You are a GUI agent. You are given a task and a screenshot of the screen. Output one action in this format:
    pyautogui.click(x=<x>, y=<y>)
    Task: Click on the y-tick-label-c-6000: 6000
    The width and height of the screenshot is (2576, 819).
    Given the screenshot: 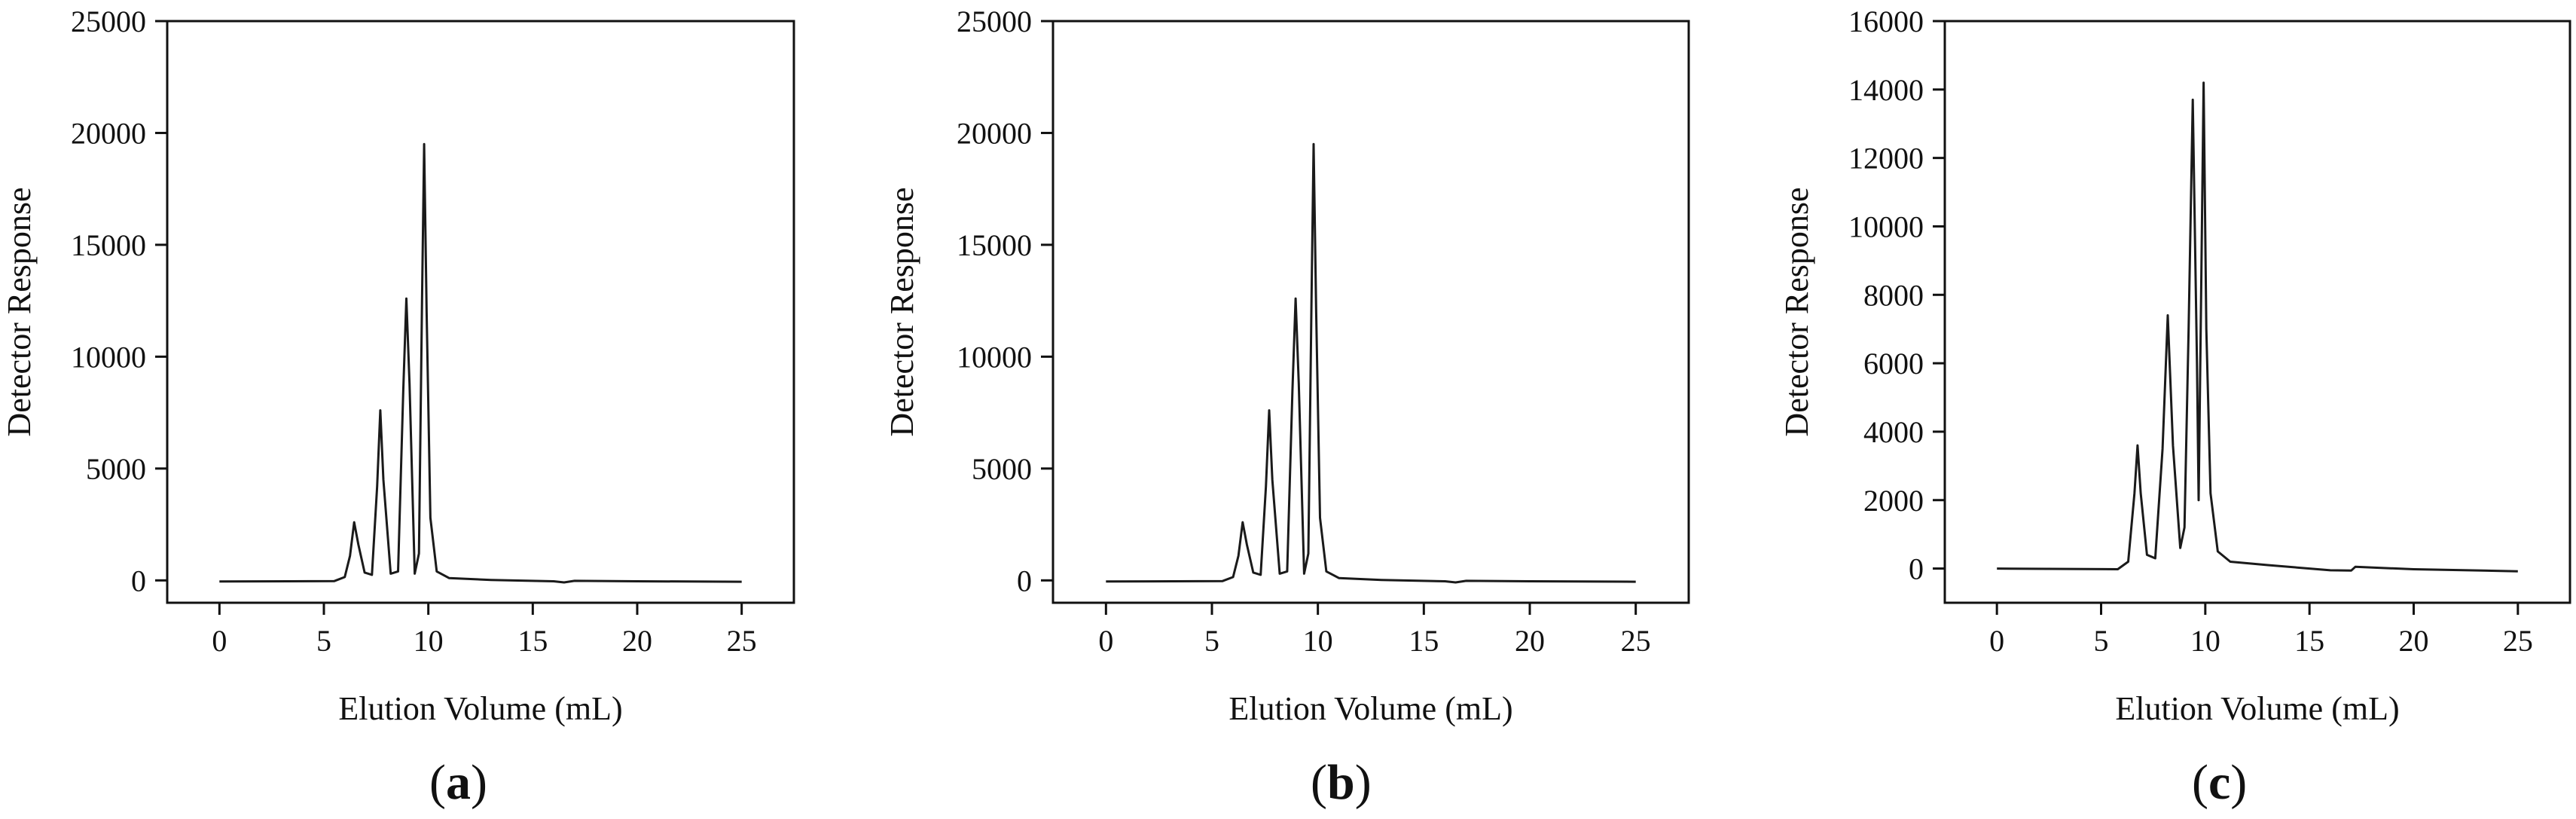 What is the action you would take?
    pyautogui.click(x=1894, y=363)
    